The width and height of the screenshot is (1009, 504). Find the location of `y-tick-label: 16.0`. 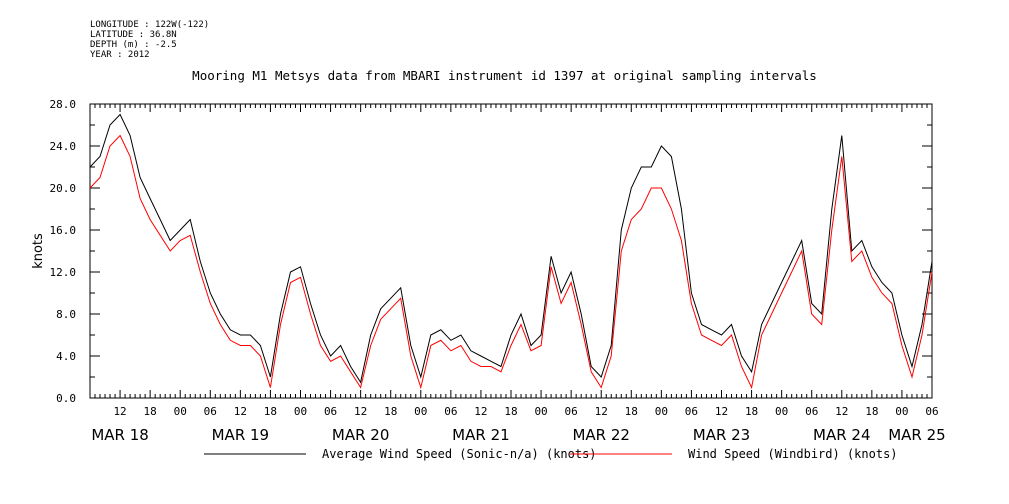

y-tick-label: 16.0 is located at coordinates (63, 230).